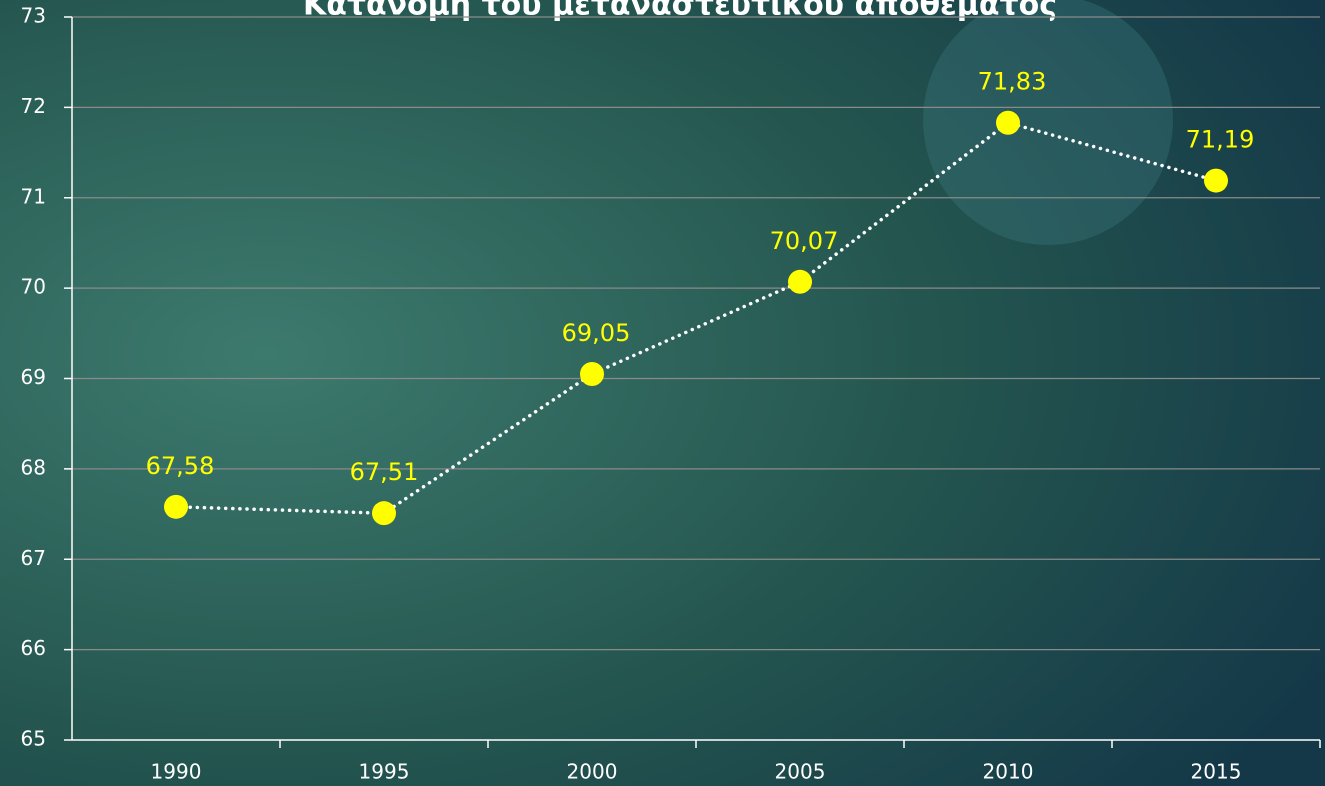  What do you see at coordinates (1216, 772) in the screenshot?
I see `x-tick-label: 2015` at bounding box center [1216, 772].